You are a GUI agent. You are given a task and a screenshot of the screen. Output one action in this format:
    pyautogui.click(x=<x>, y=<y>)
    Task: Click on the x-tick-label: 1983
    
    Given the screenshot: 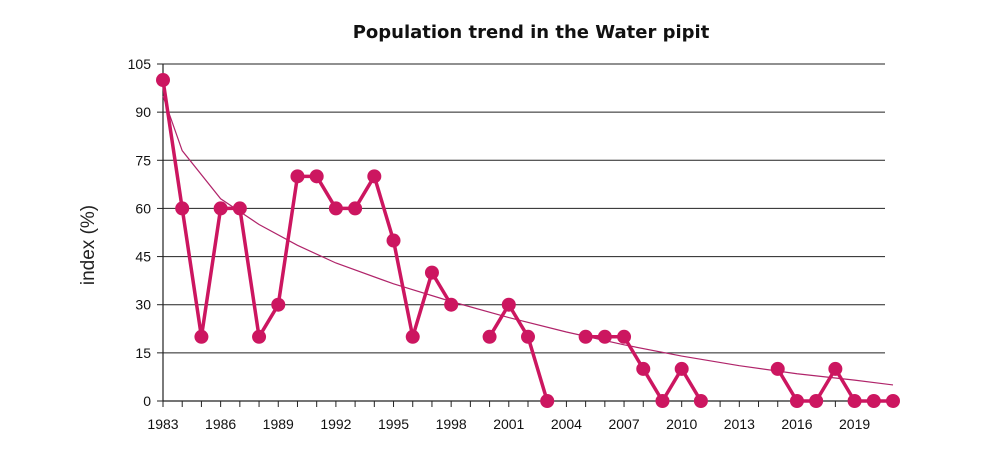 What is the action you would take?
    pyautogui.click(x=162, y=424)
    